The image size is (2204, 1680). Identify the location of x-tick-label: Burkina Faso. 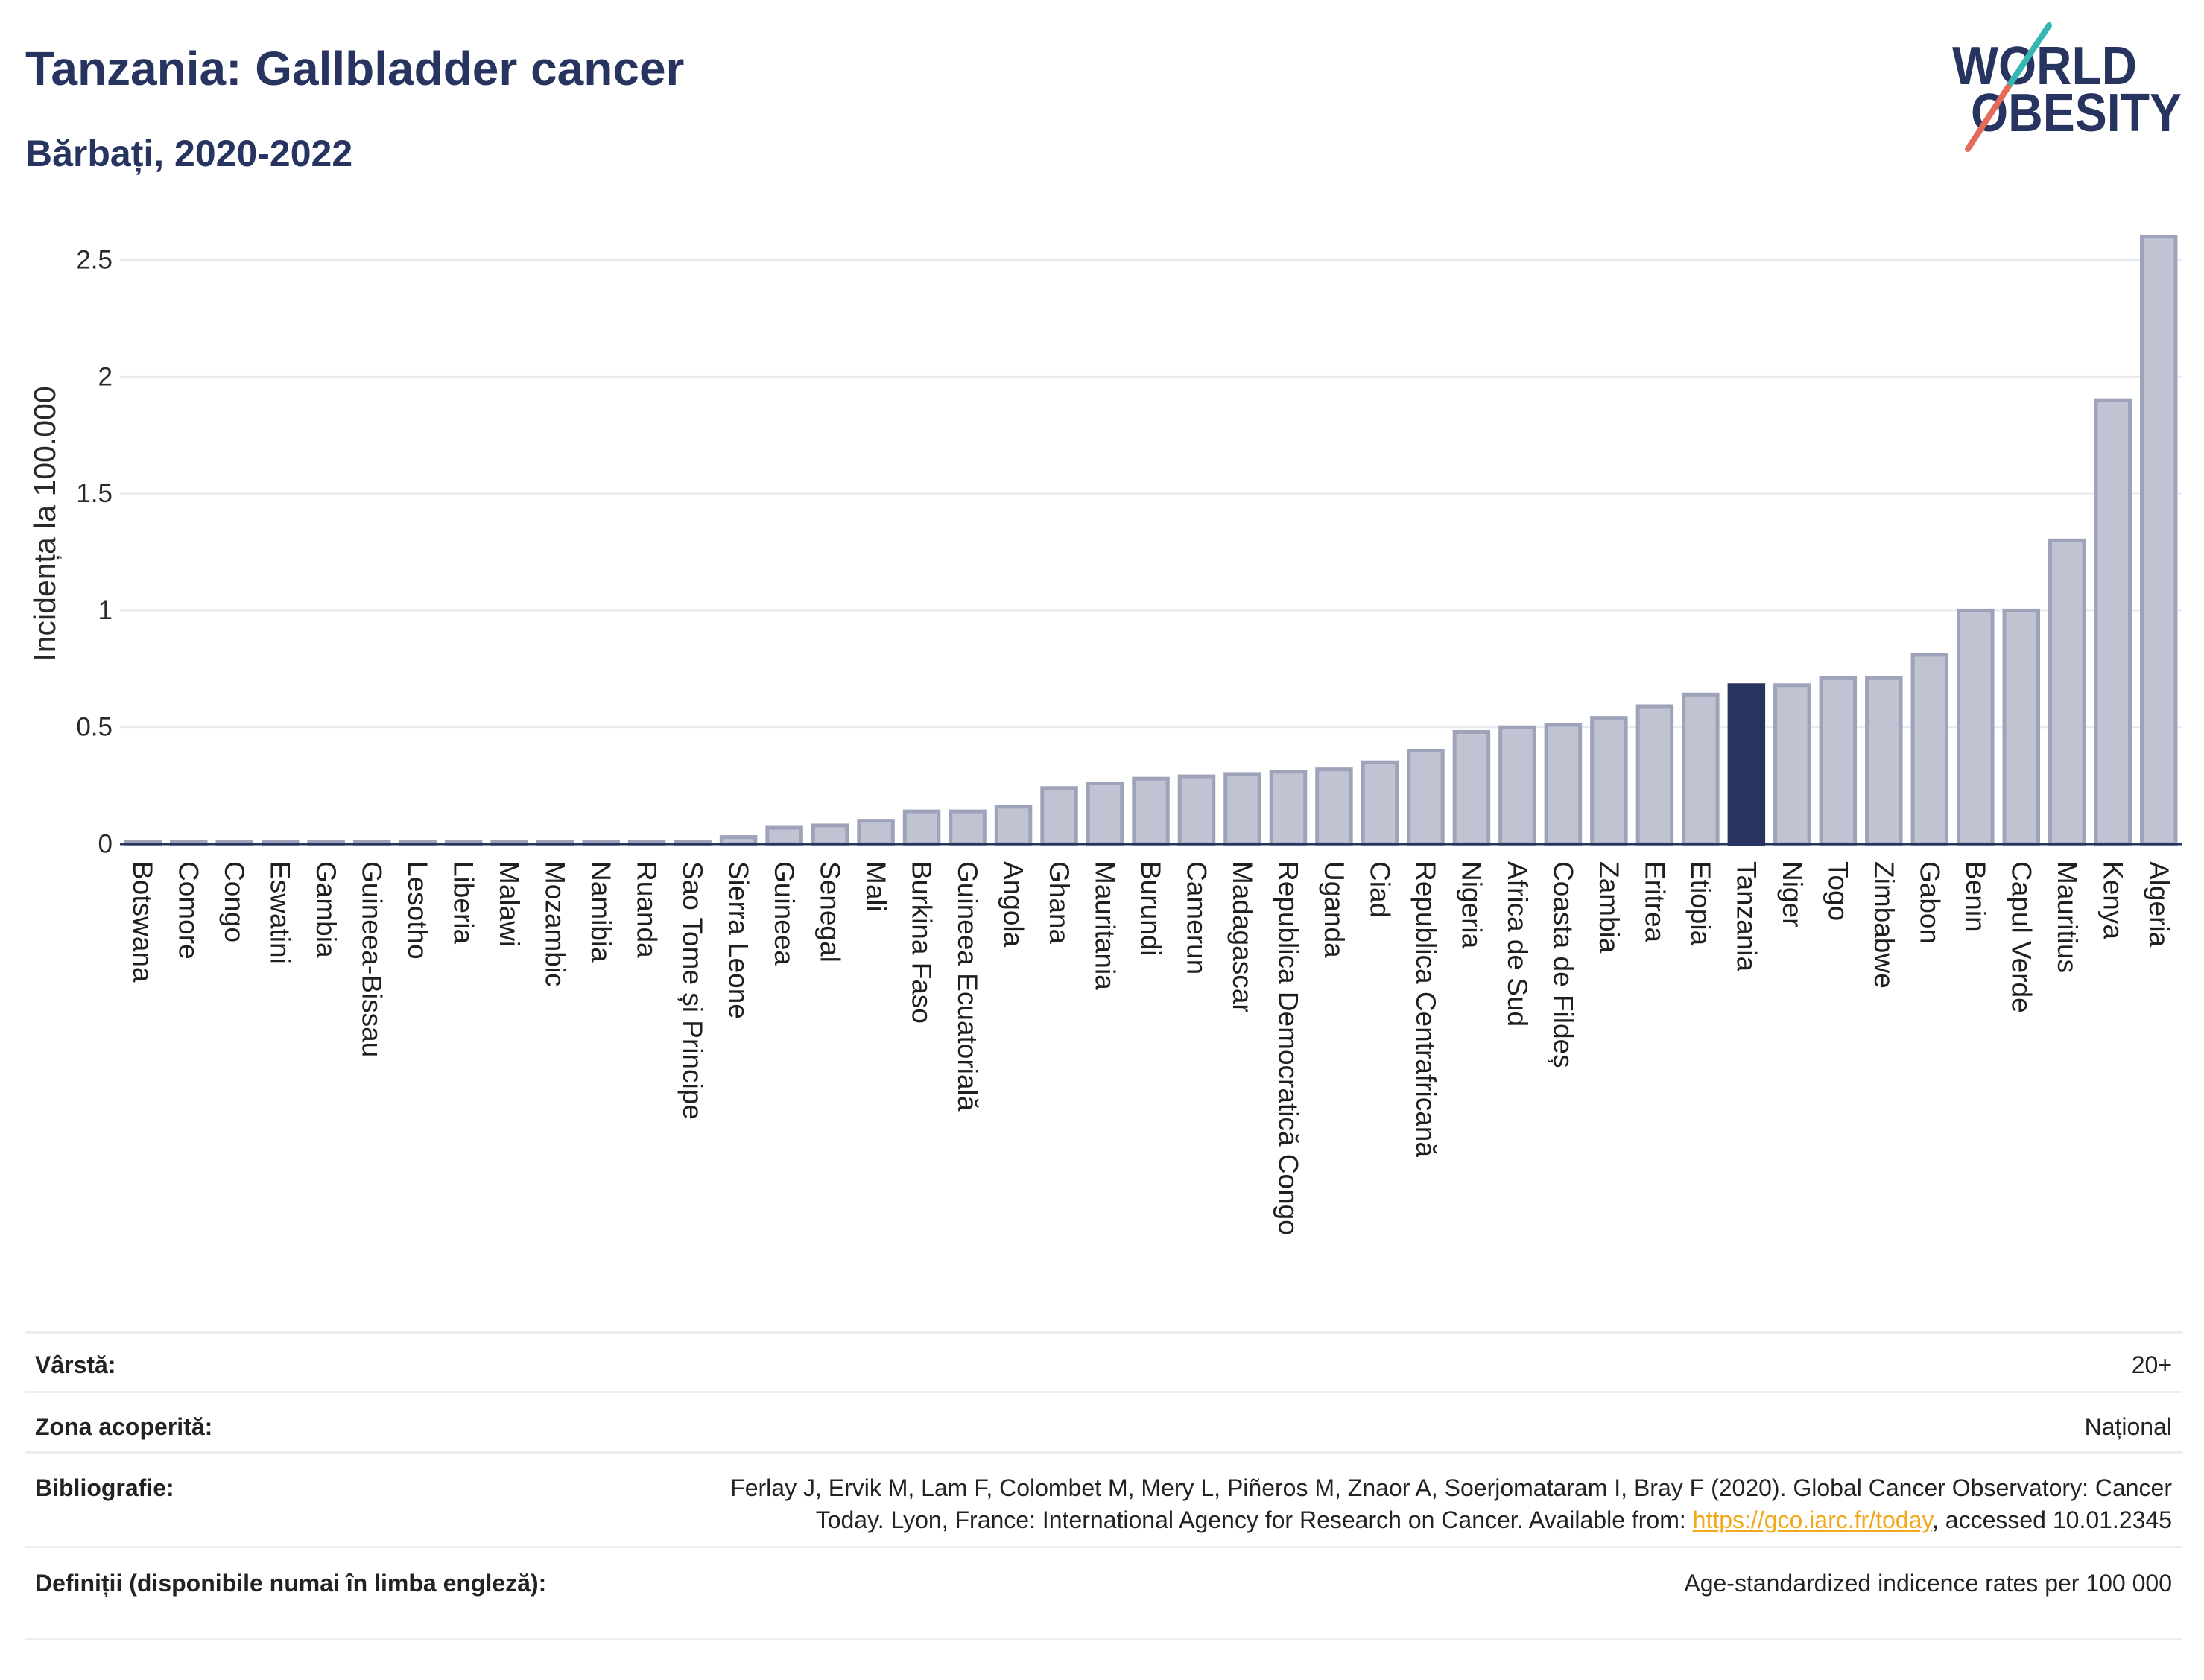
(922, 942).